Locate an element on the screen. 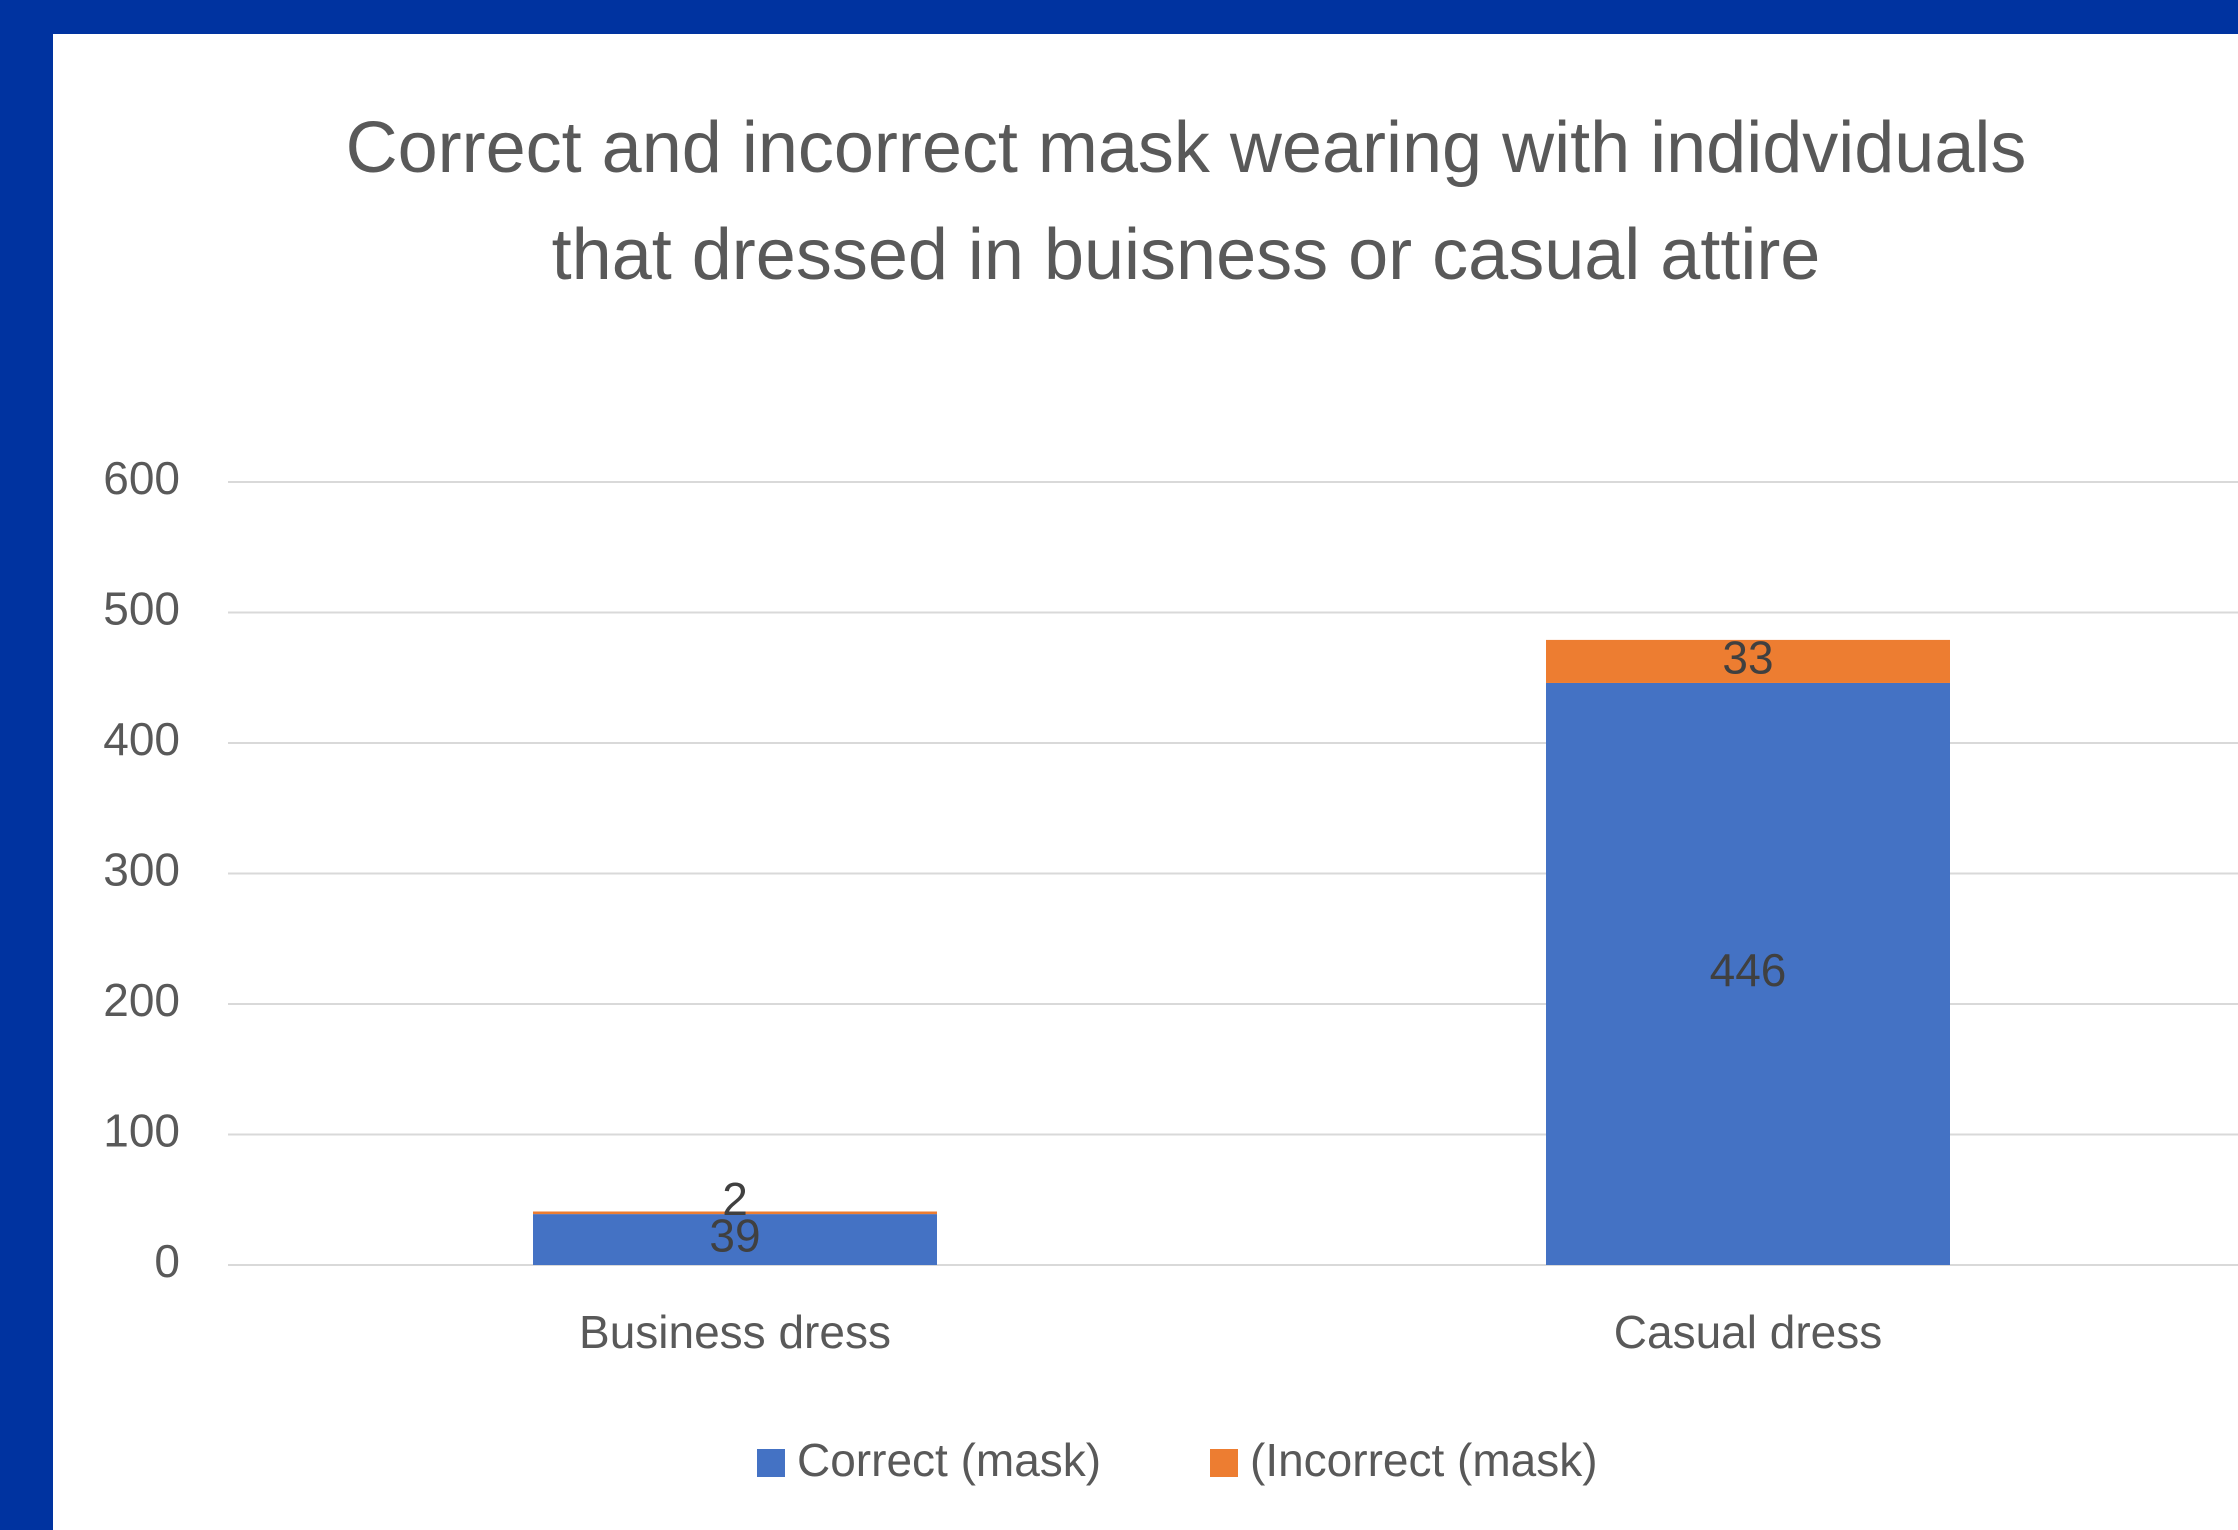  y-tick-label: 500 is located at coordinates (141, 609).